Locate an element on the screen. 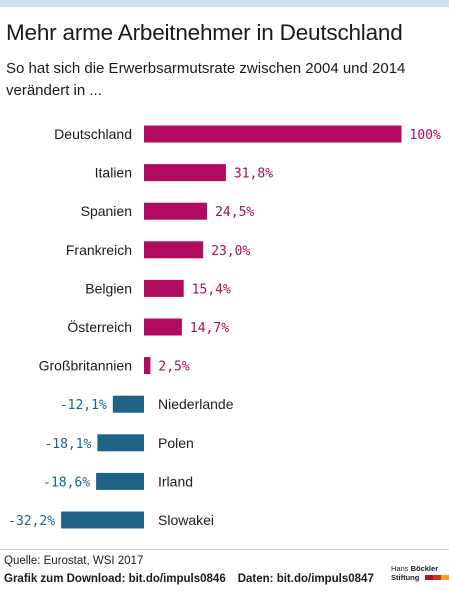 Image resolution: width=449 pixels, height=593 pixels. category-label-6: Großbritannien is located at coordinates (85, 366).